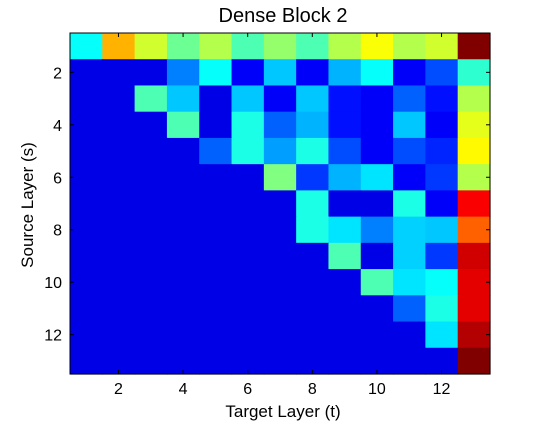 This screenshot has width=541, height=424. I want to click on heatmap-cell-s1-t11, so click(409, 46).